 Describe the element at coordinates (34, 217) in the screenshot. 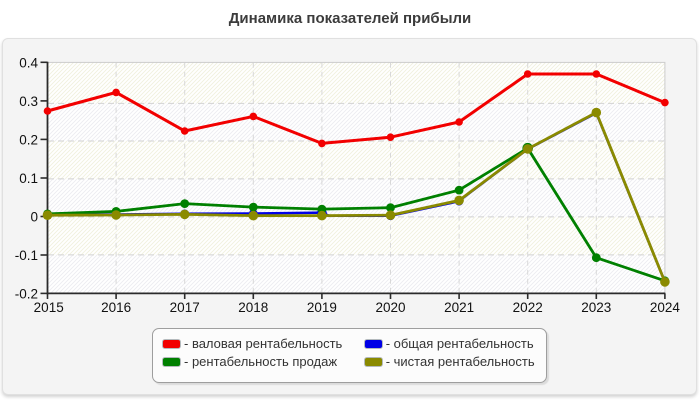

I see `svg-text: 0` at that location.